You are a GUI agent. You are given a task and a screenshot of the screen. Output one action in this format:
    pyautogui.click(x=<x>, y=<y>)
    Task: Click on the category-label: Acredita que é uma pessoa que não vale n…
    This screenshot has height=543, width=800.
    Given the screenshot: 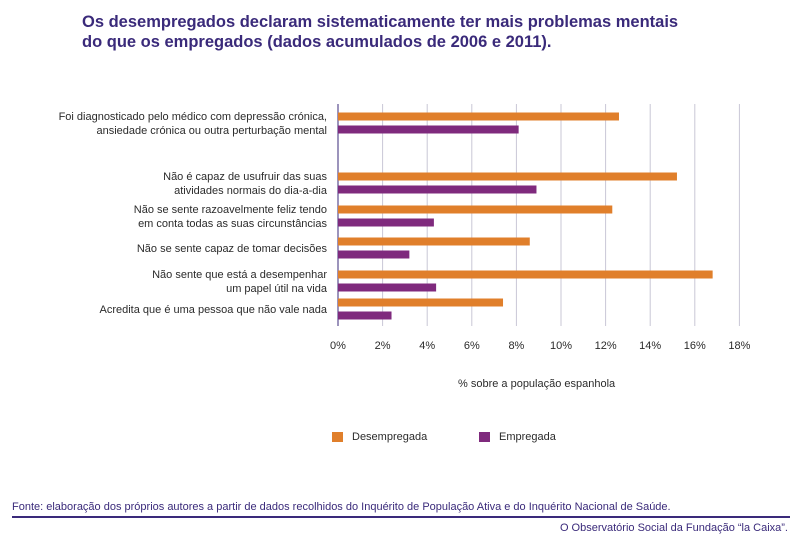 What is the action you would take?
    pyautogui.click(x=214, y=310)
    